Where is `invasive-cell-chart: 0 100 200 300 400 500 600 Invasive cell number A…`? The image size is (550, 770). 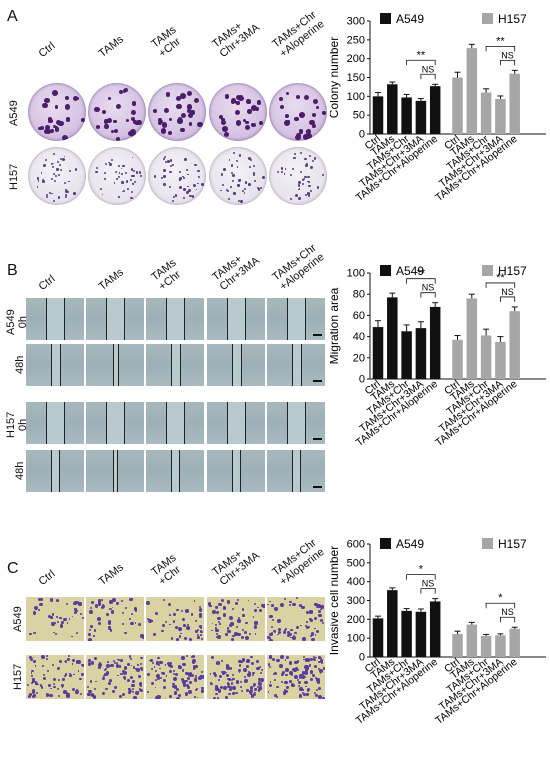 invasive-cell-chart: 0 100 200 300 400 500 600 Invasive cell number A… is located at coordinates (438, 632).